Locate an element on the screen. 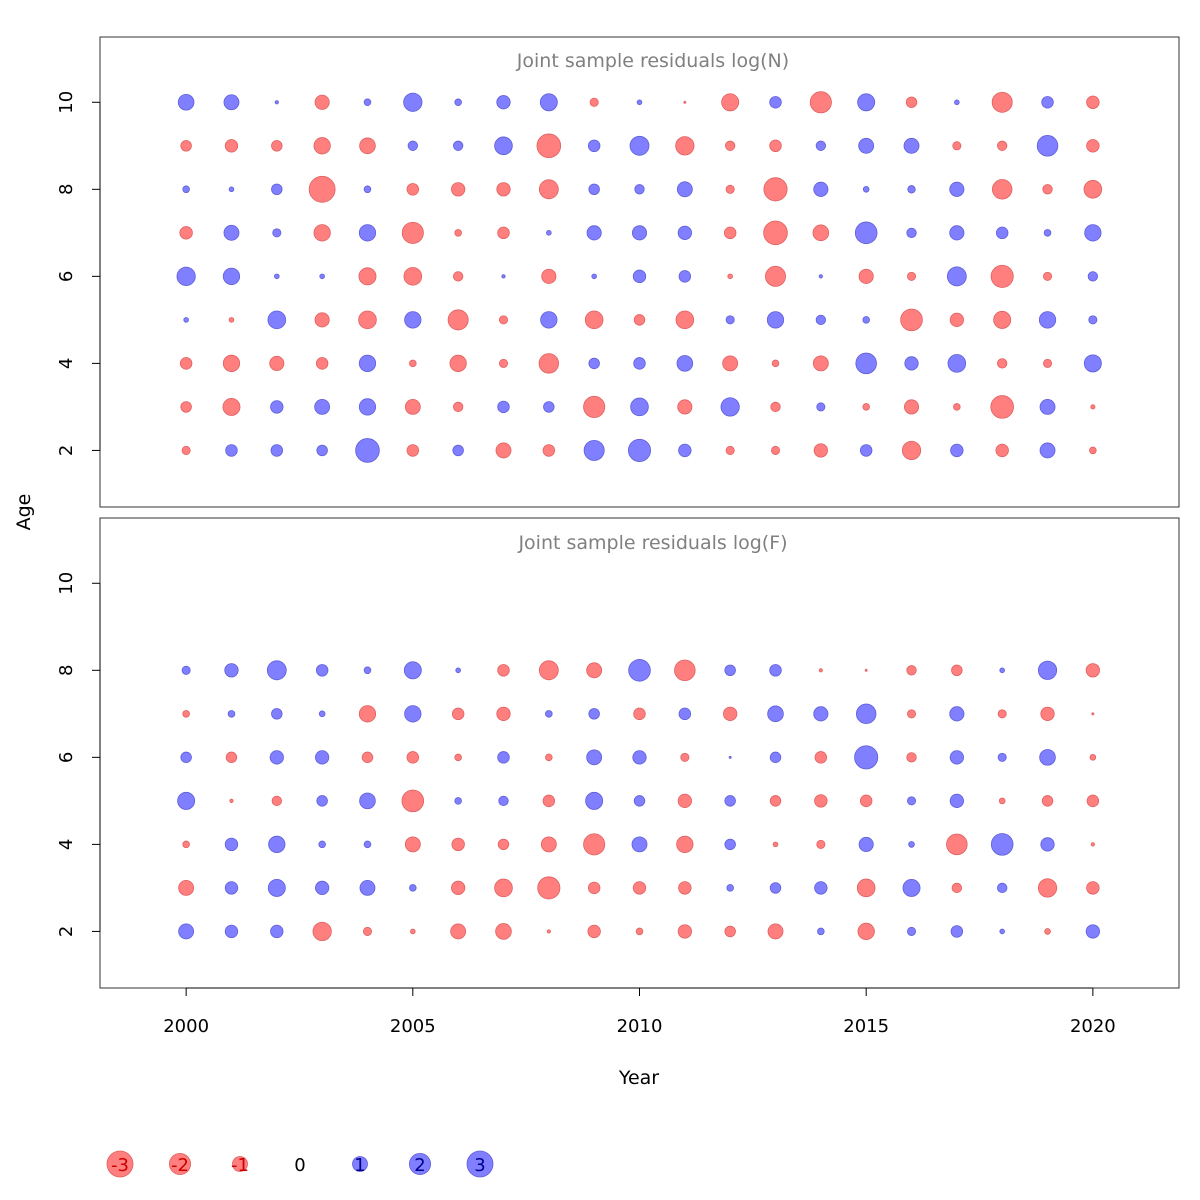 Image resolution: width=1200 pixels, height=1200 pixels. legend-label: -2 is located at coordinates (180, 1165).